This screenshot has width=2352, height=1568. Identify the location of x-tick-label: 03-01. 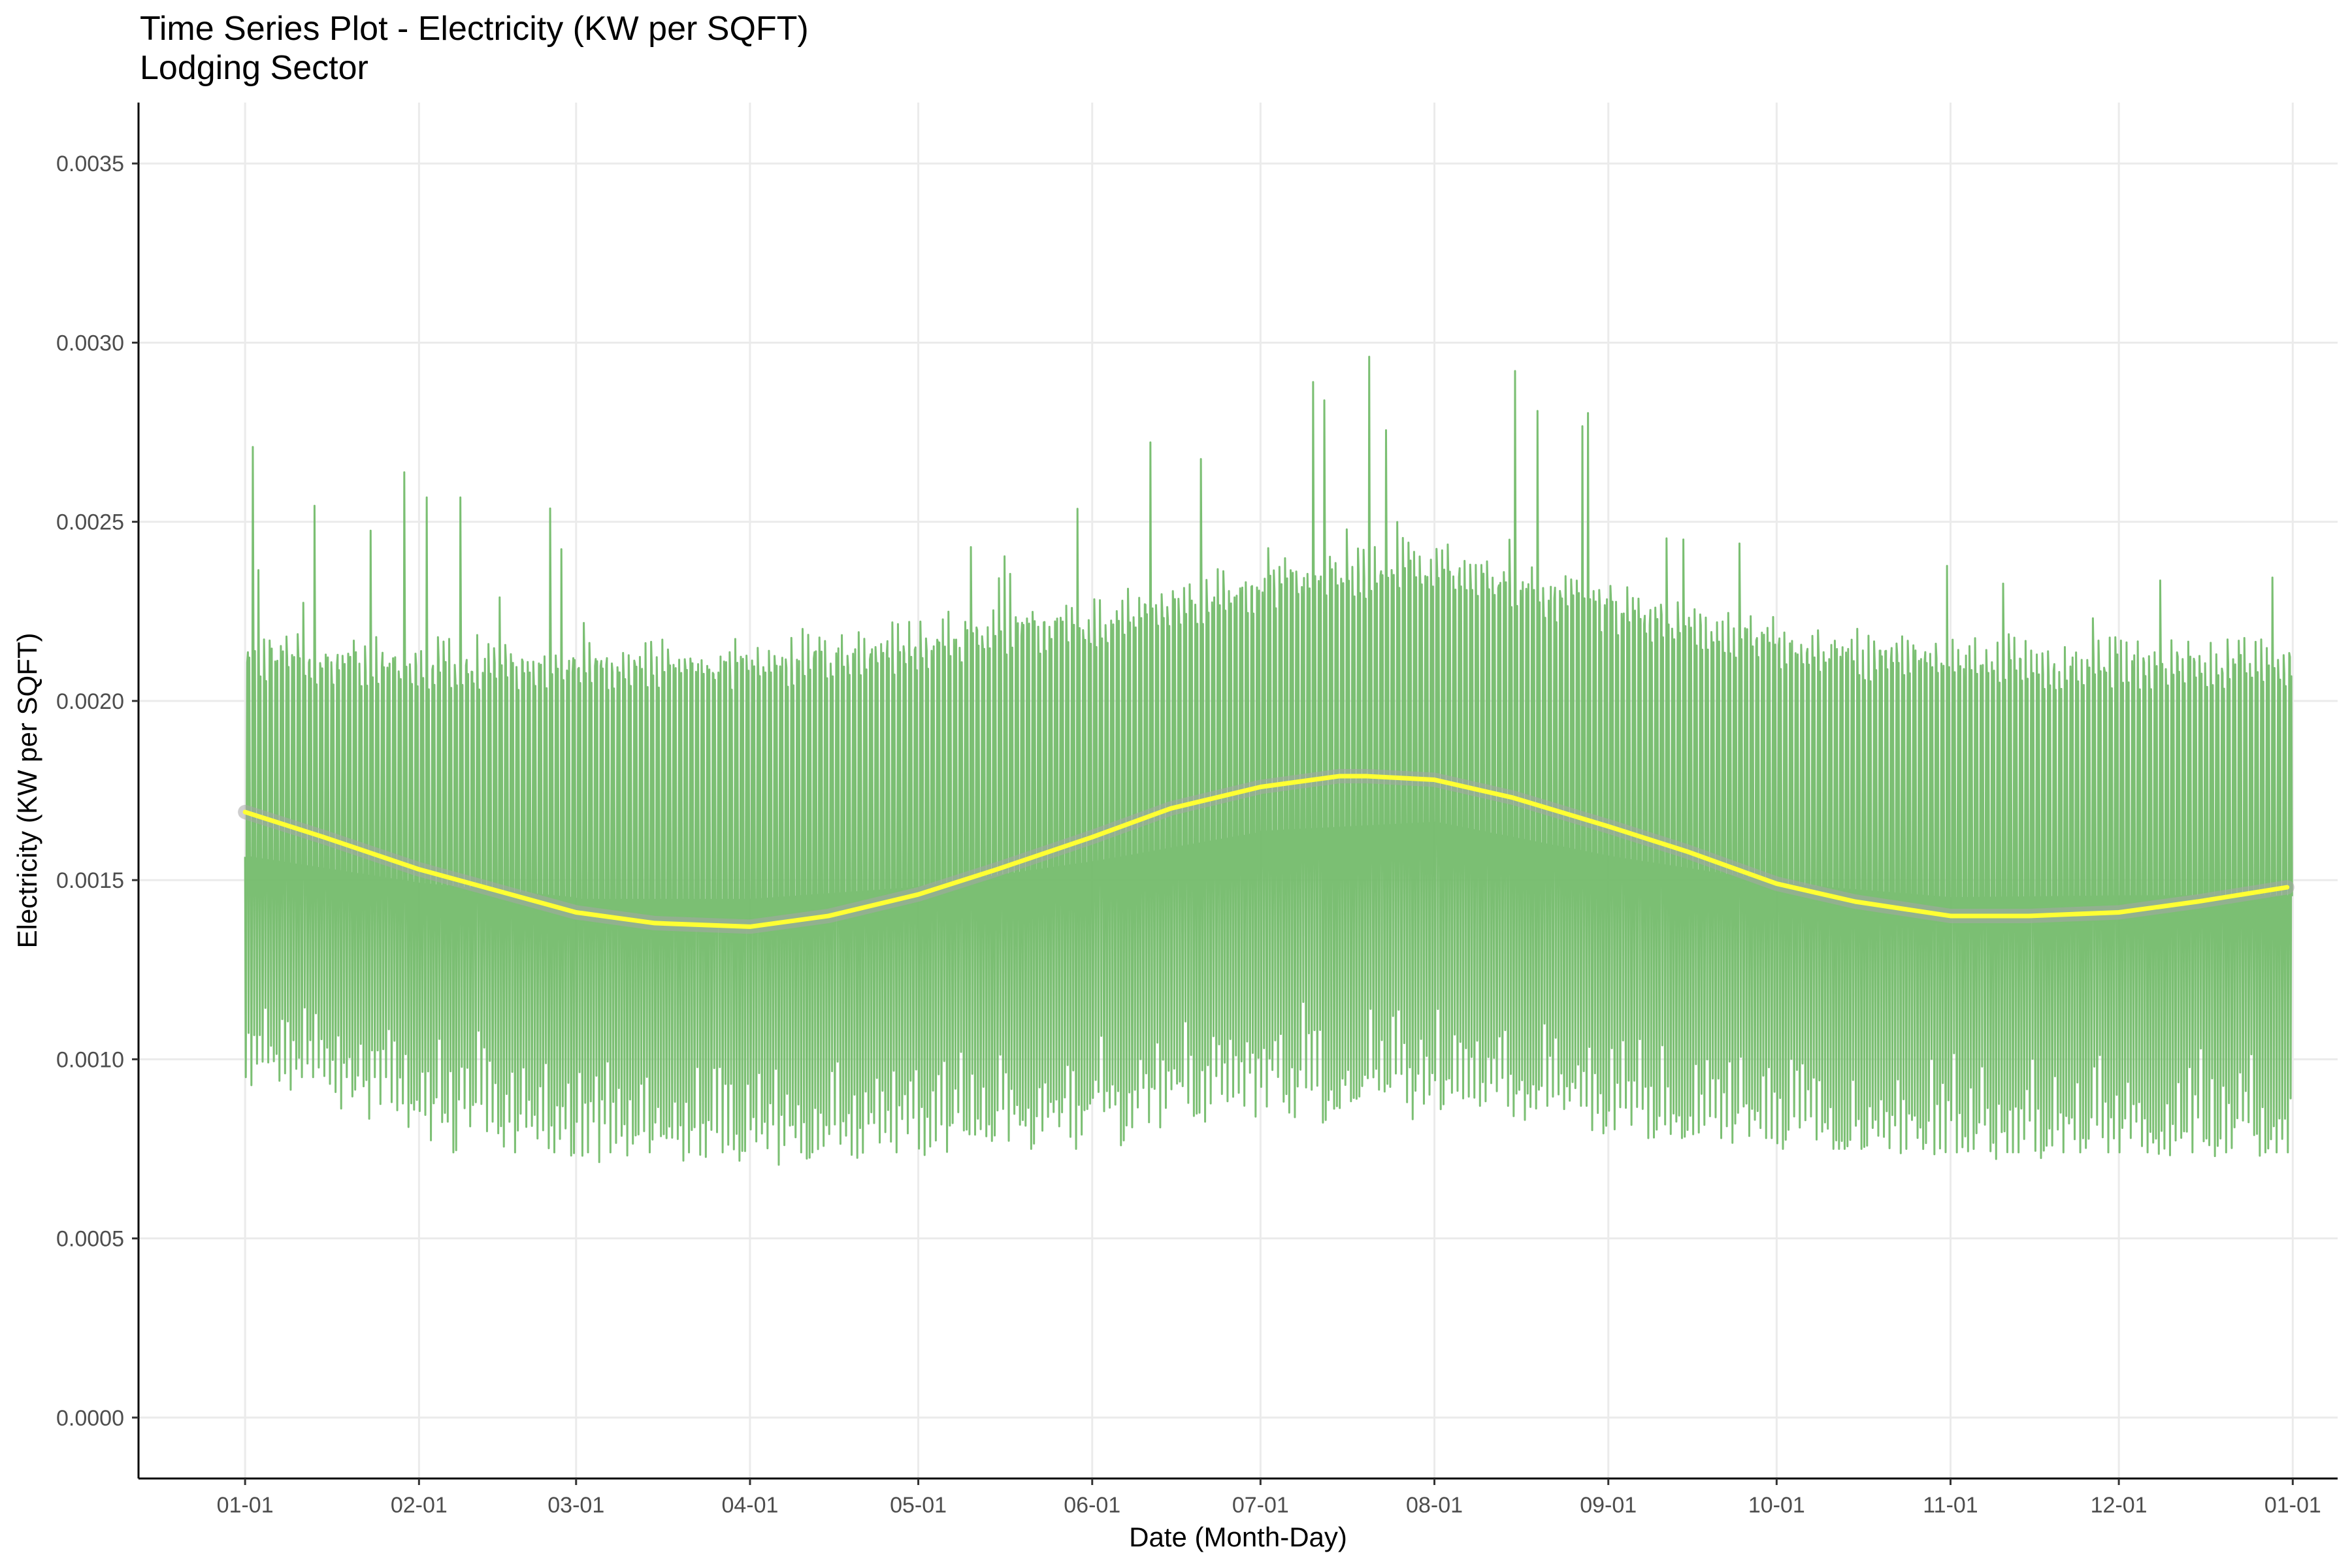
(575, 1505).